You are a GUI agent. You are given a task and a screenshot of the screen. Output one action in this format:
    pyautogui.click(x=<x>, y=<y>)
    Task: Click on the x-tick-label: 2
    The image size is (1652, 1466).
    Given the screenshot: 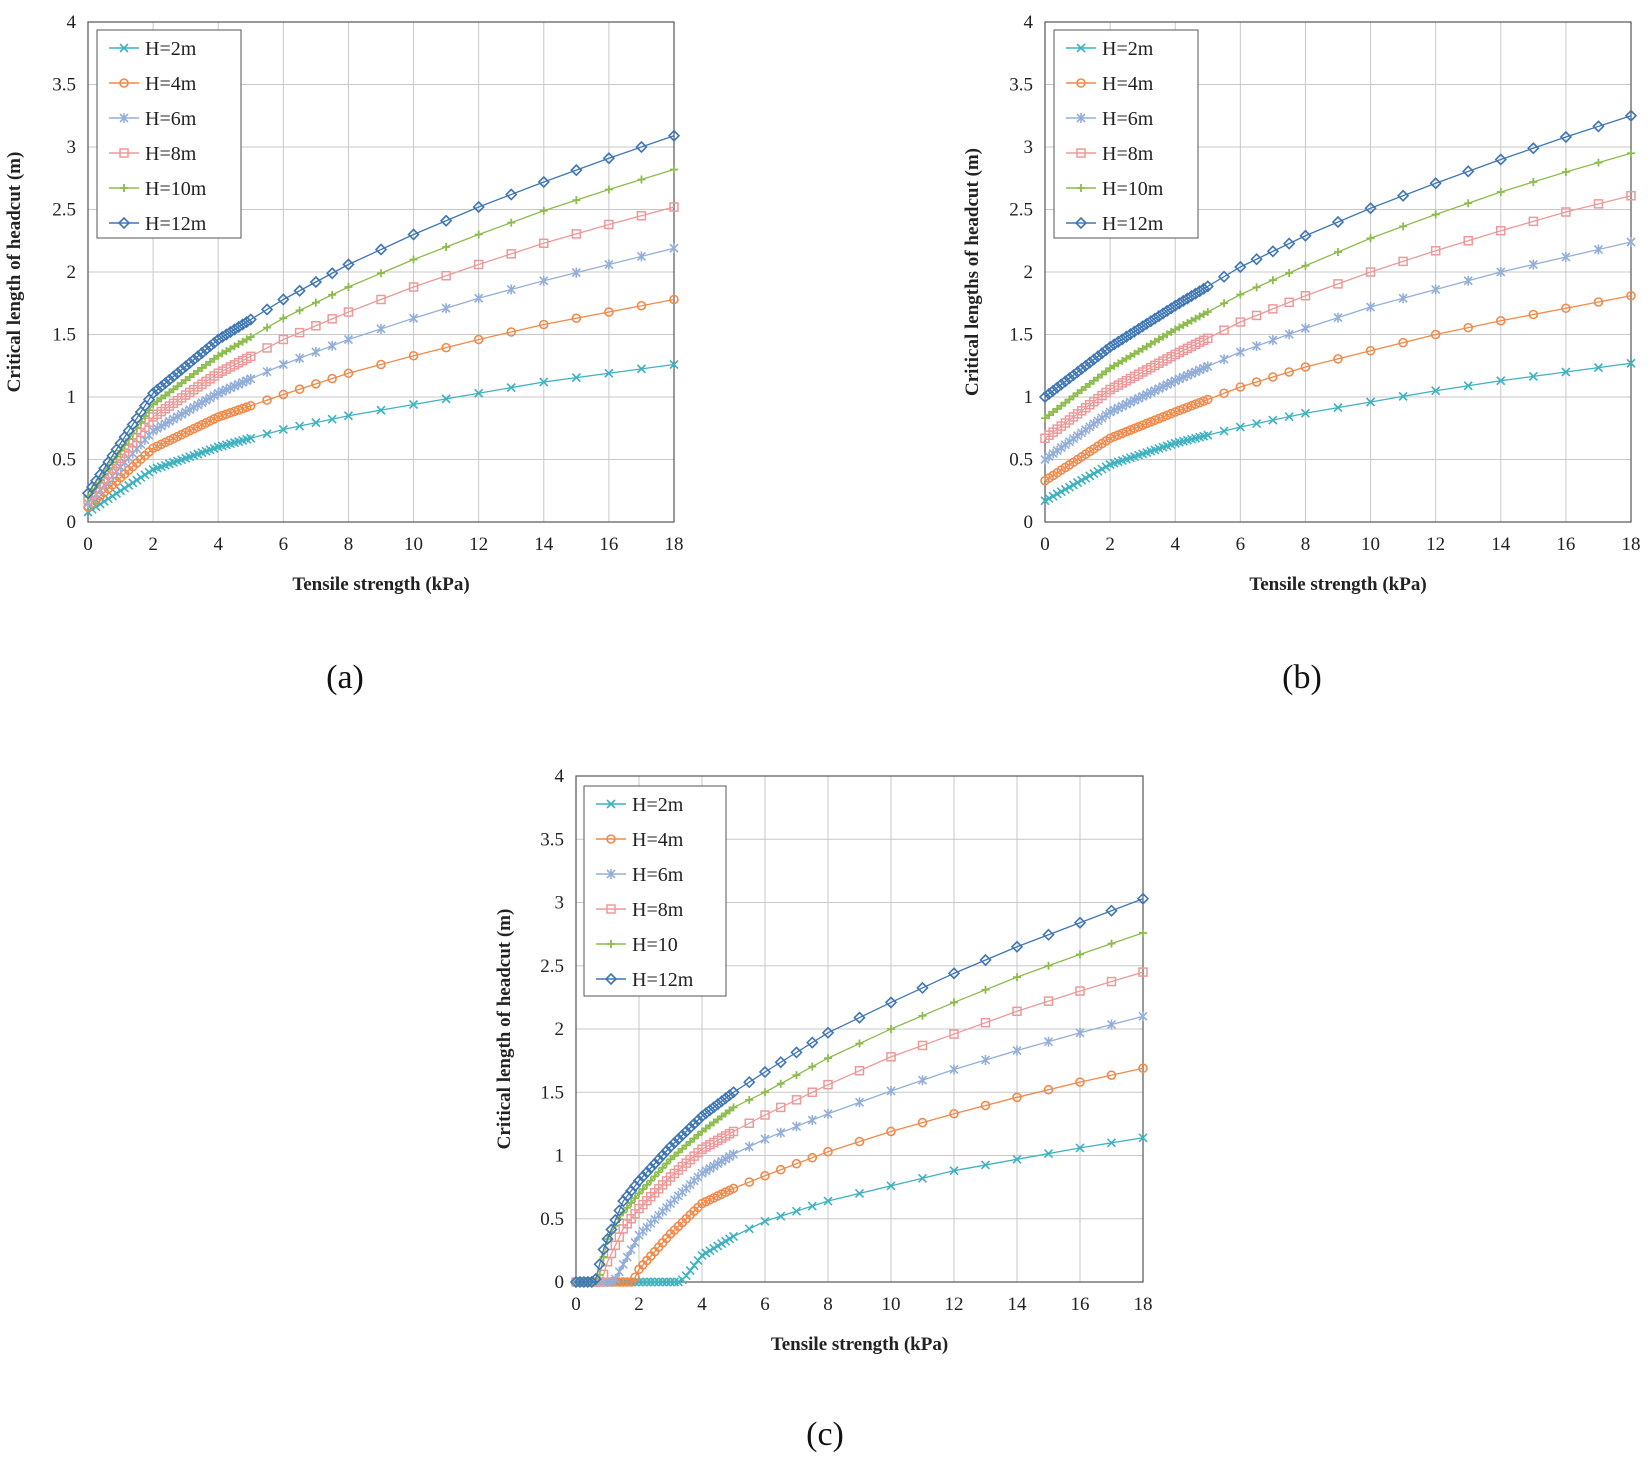 What is the action you would take?
    pyautogui.click(x=153, y=544)
    